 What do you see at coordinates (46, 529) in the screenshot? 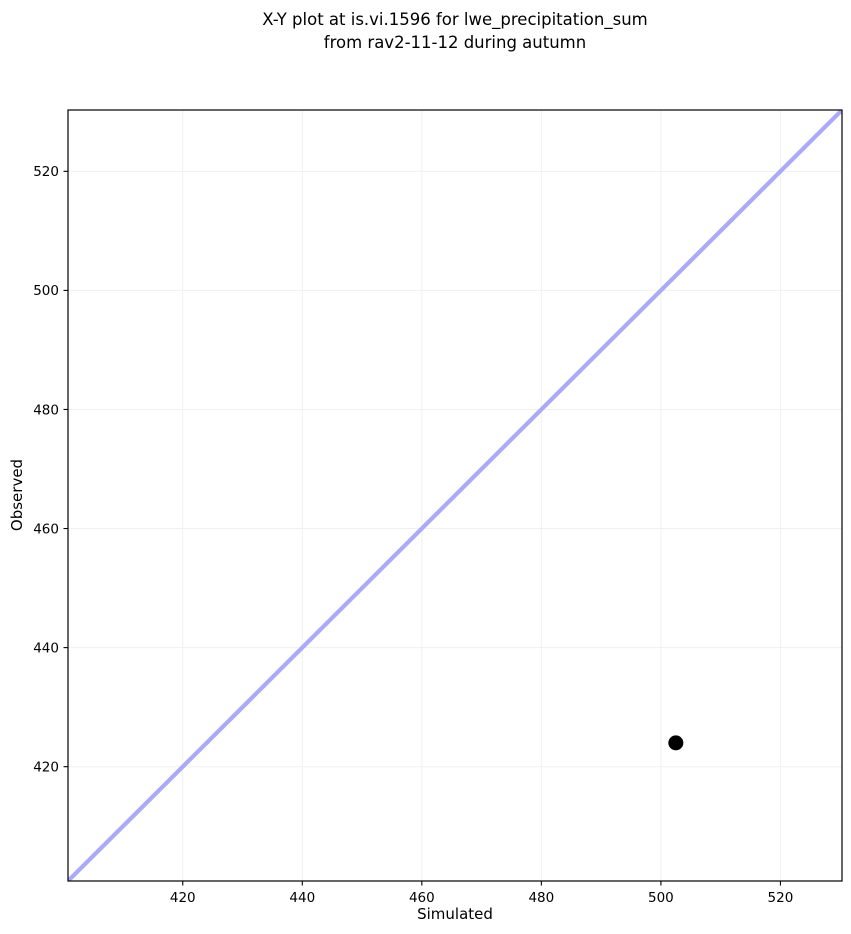
I see `y-tick-label: 460` at bounding box center [46, 529].